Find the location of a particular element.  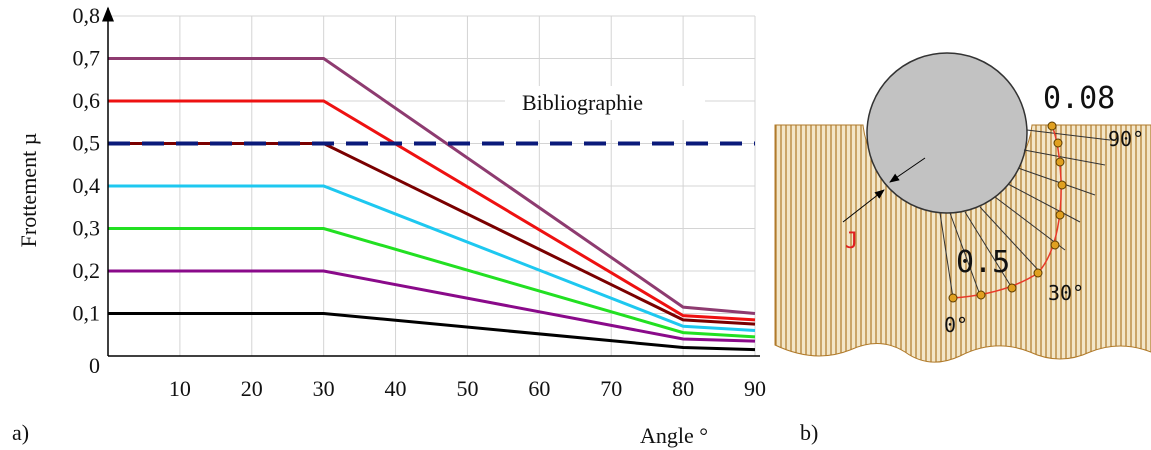

y-tick-label: 0,7 is located at coordinates (87, 58).